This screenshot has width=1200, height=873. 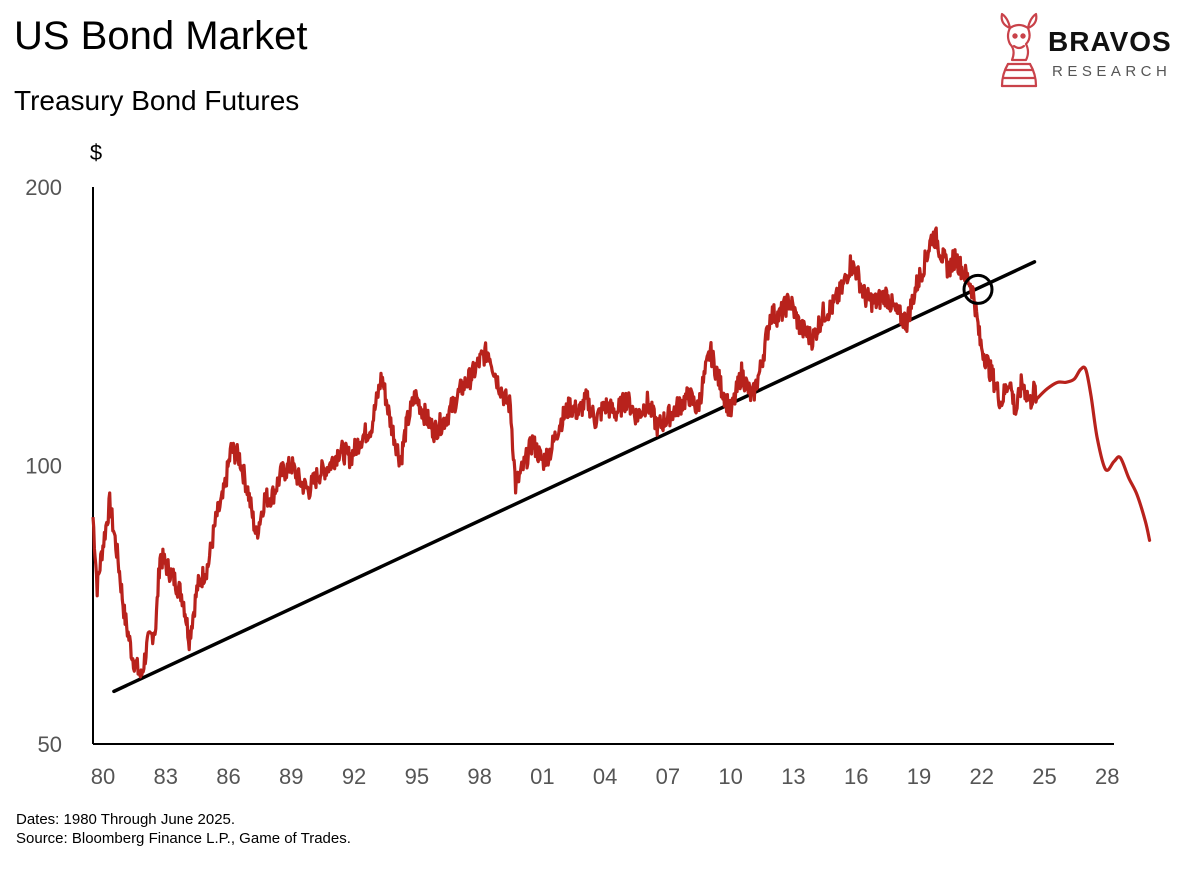 What do you see at coordinates (126, 819) in the screenshot?
I see `footnote-dates: Dates: 1980 Through June 2025.` at bounding box center [126, 819].